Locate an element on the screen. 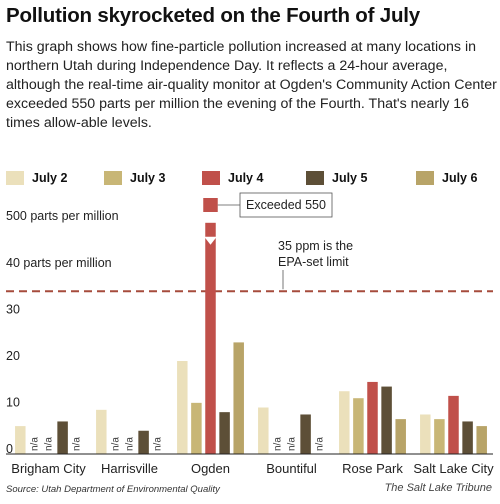  legend-item-july-2: July 2 is located at coordinates (36, 178).